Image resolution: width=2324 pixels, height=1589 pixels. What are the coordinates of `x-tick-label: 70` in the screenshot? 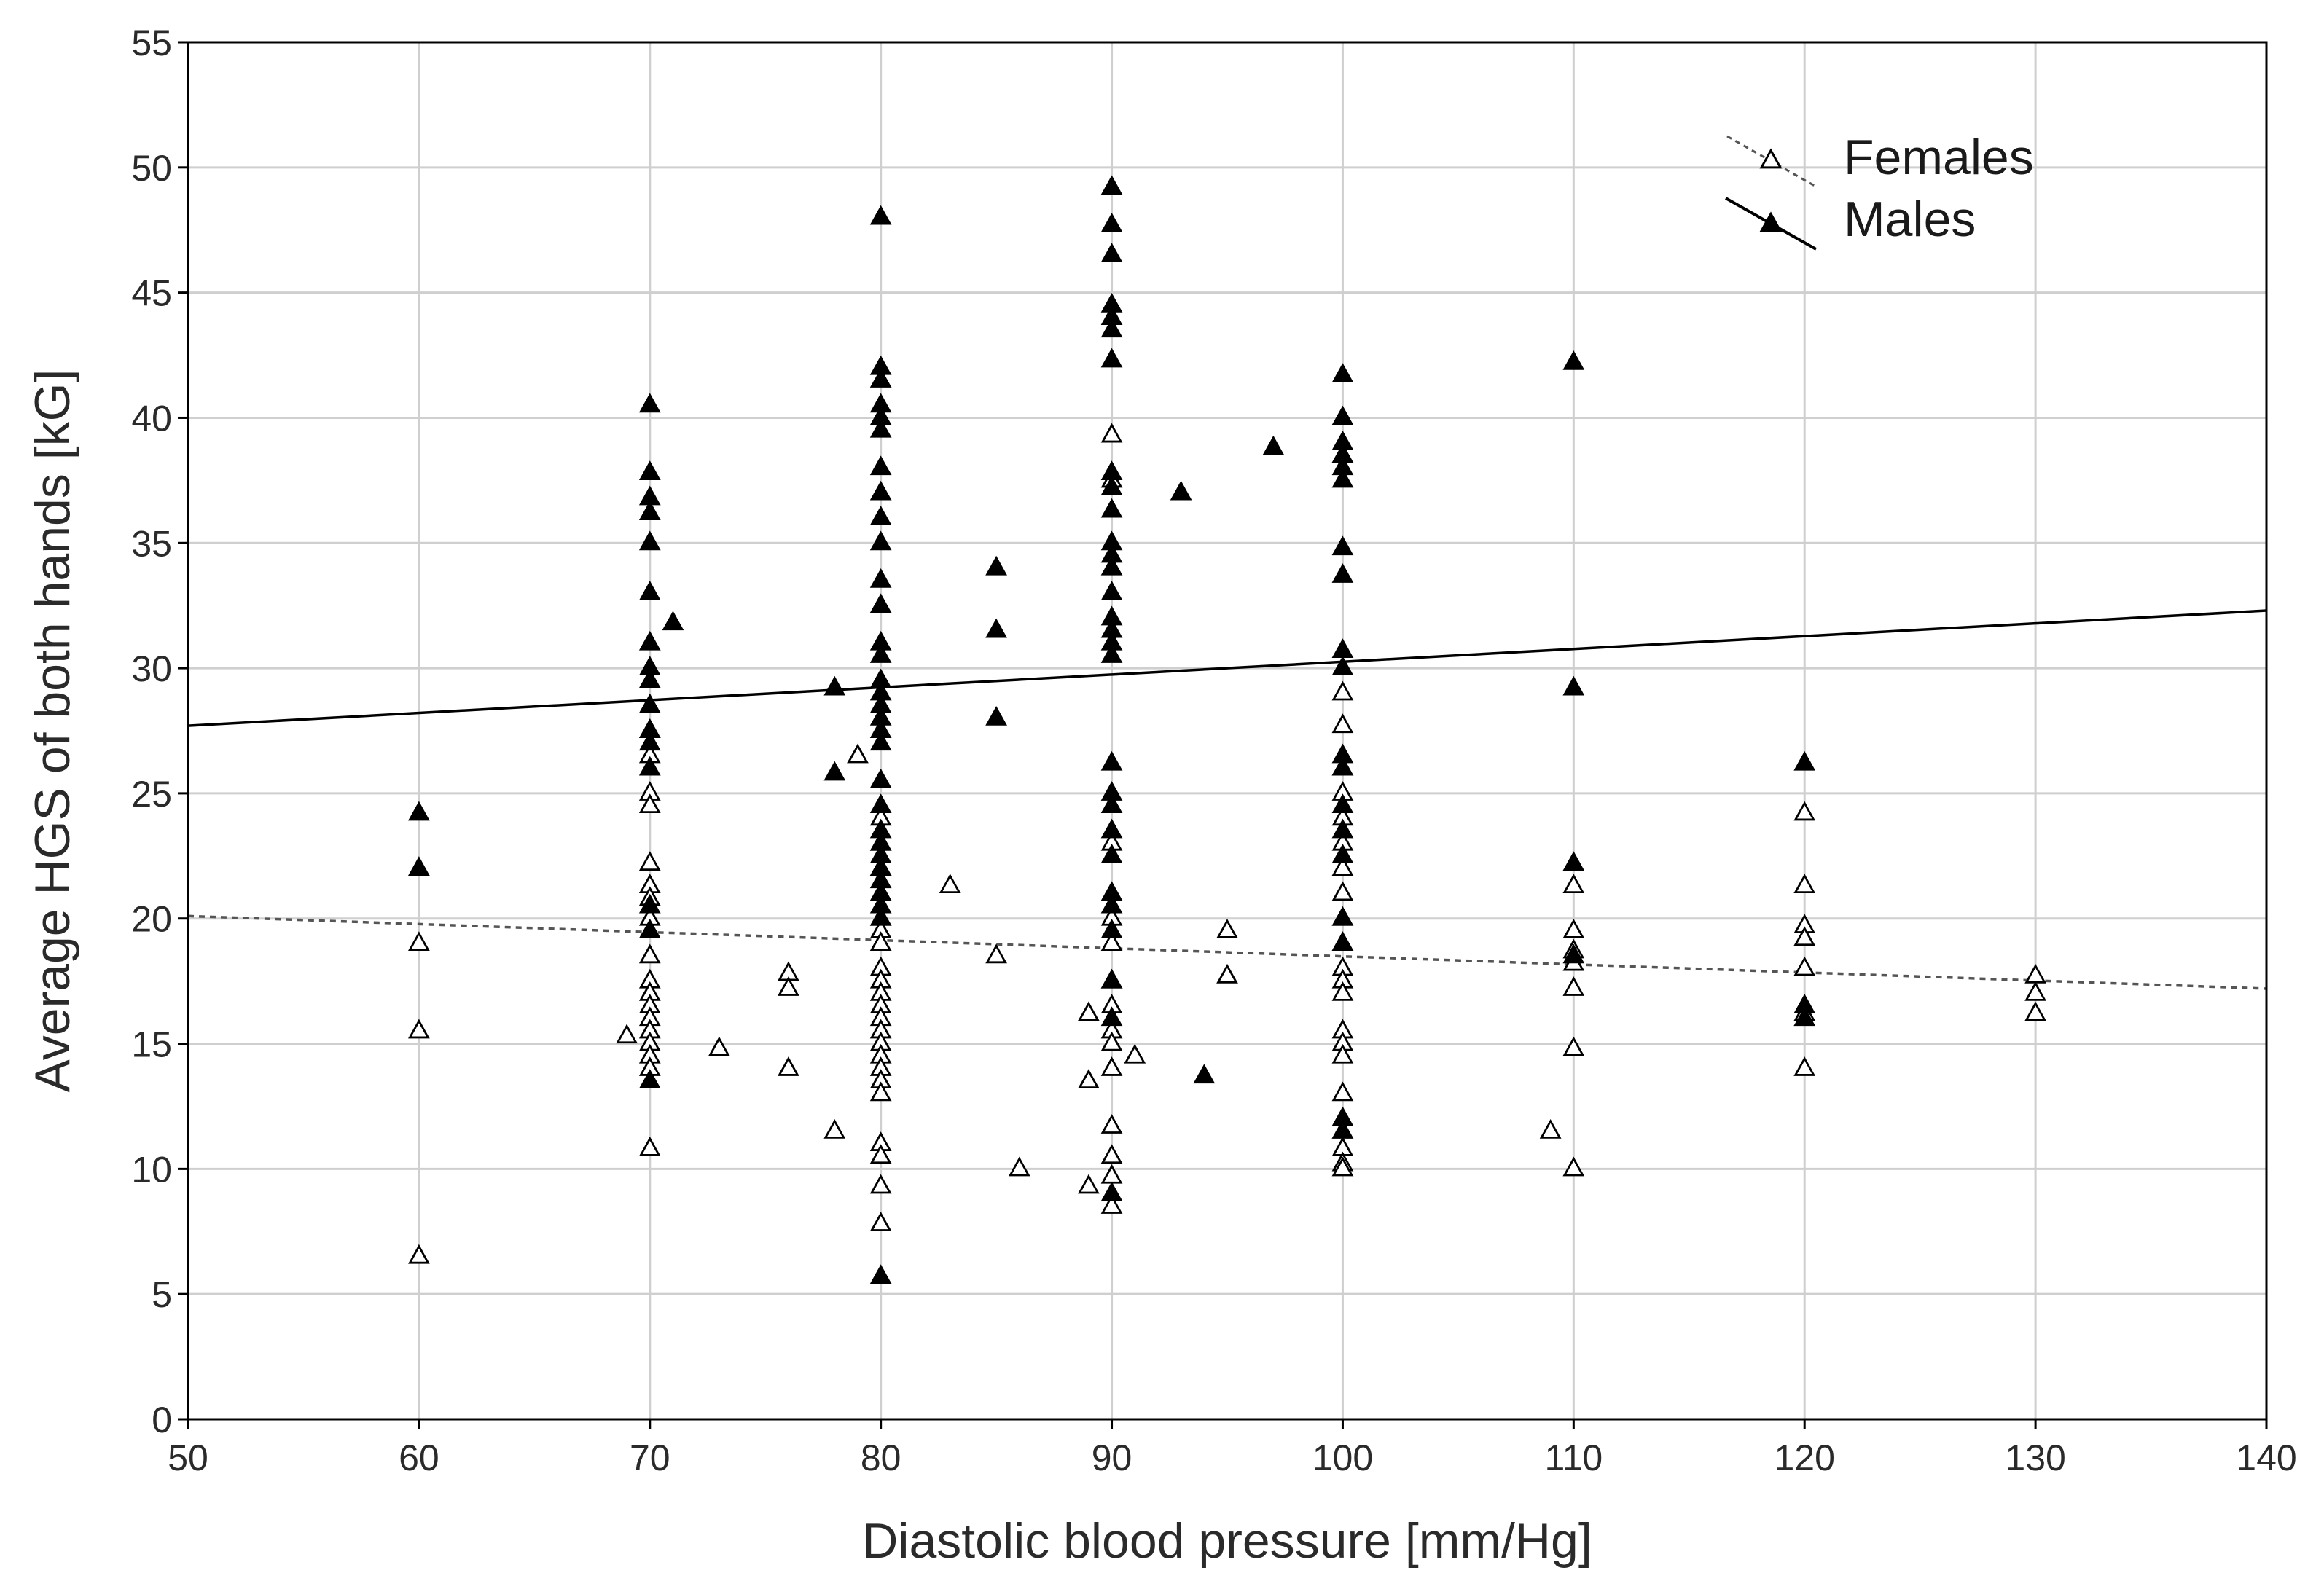 It's located at (650, 1458).